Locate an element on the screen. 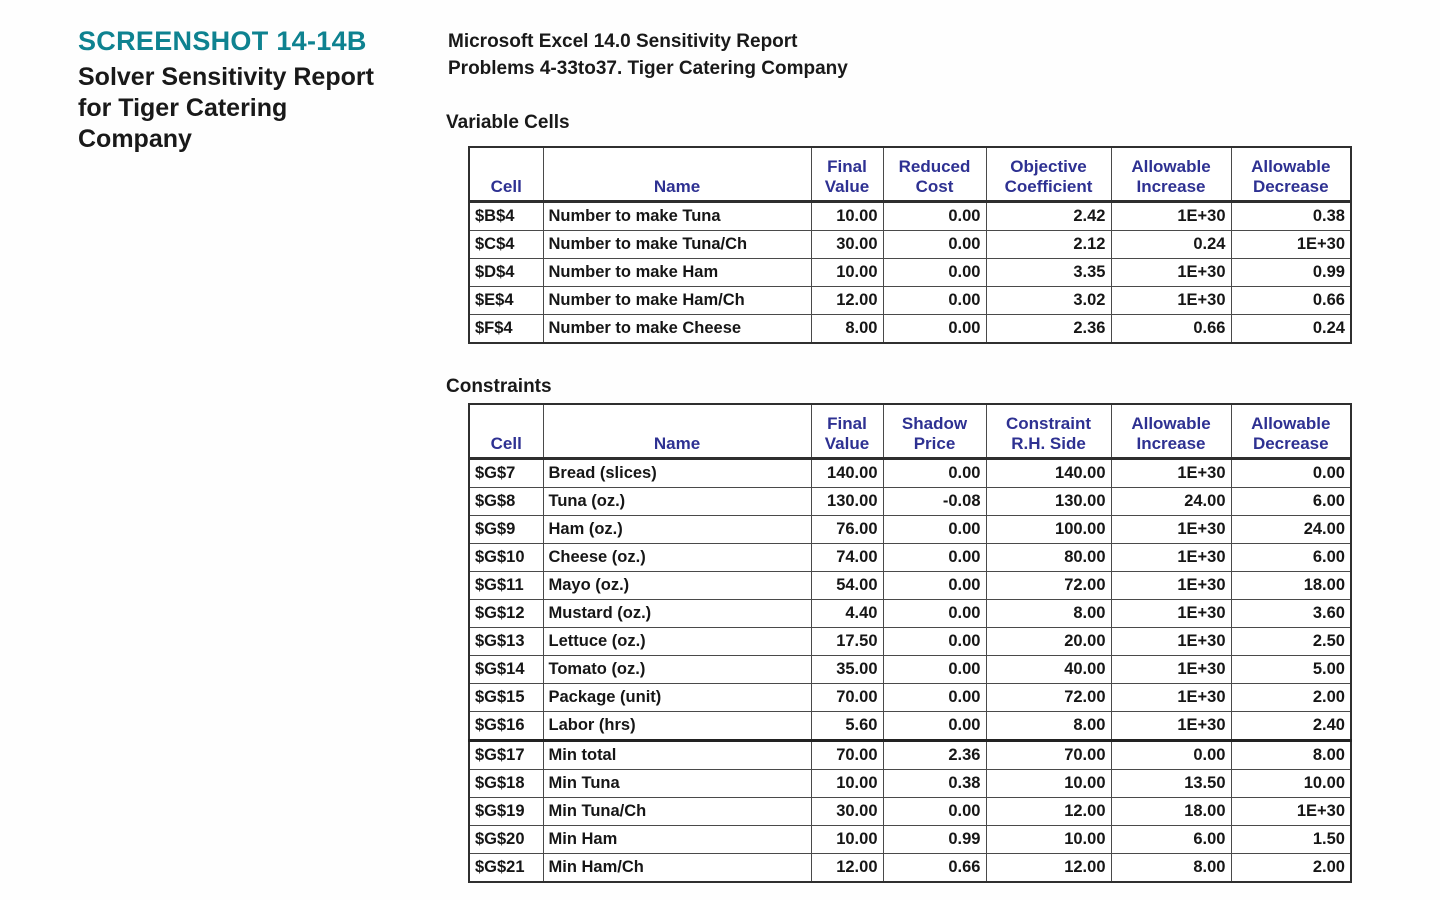 The height and width of the screenshot is (900, 1440). name-cell: Tomato (oz.) is located at coordinates (677, 669).